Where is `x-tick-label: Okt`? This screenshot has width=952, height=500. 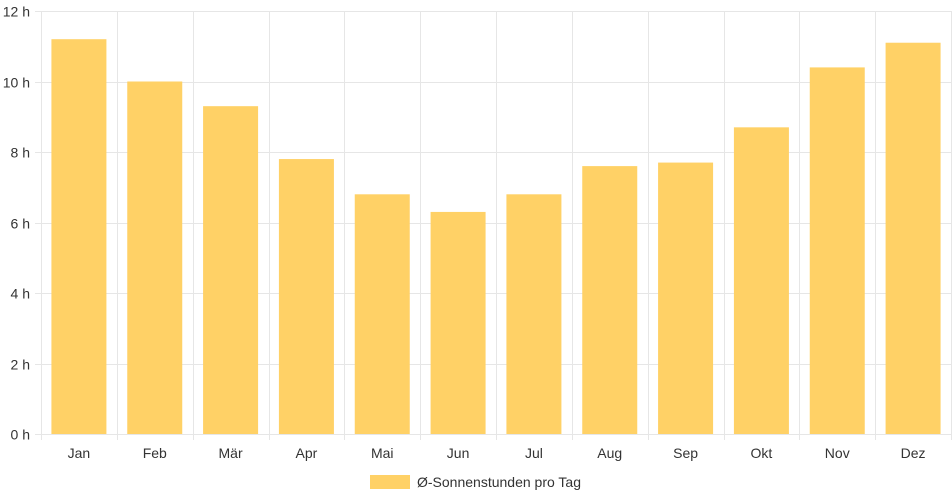
x-tick-label: Okt is located at coordinates (762, 453).